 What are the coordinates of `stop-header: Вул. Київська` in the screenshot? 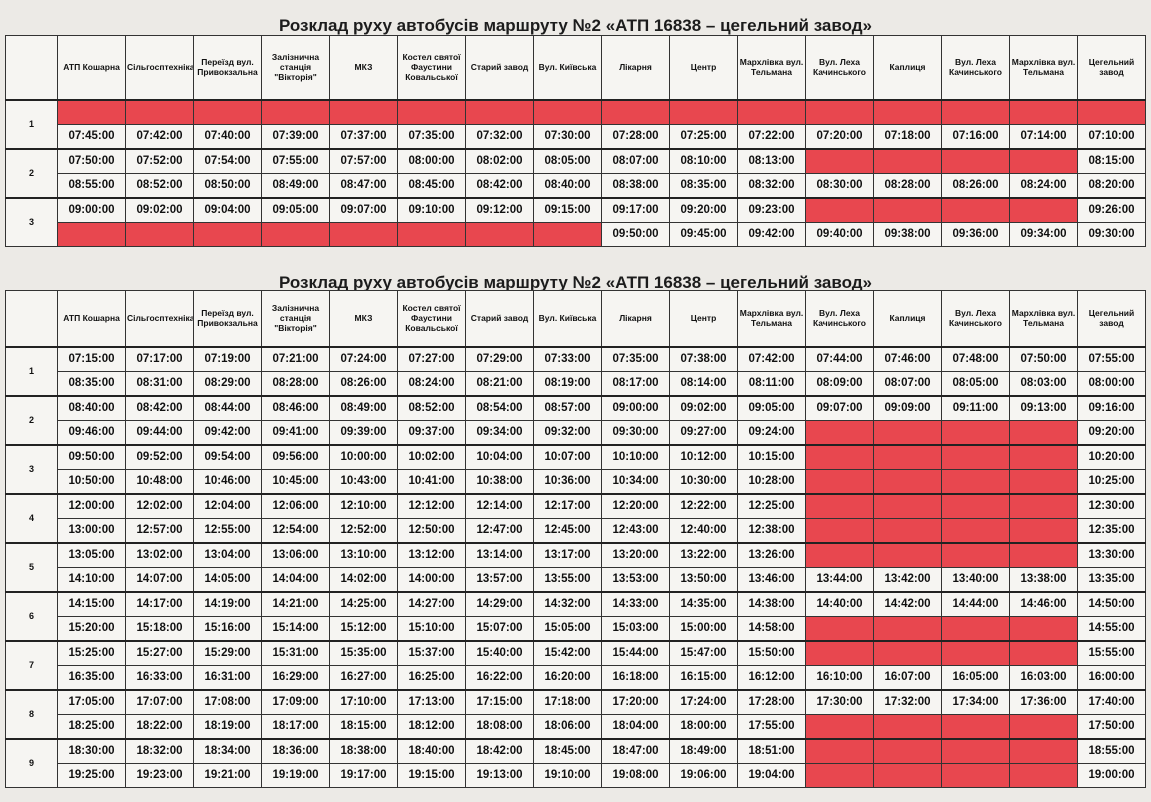 It's located at (567, 318).